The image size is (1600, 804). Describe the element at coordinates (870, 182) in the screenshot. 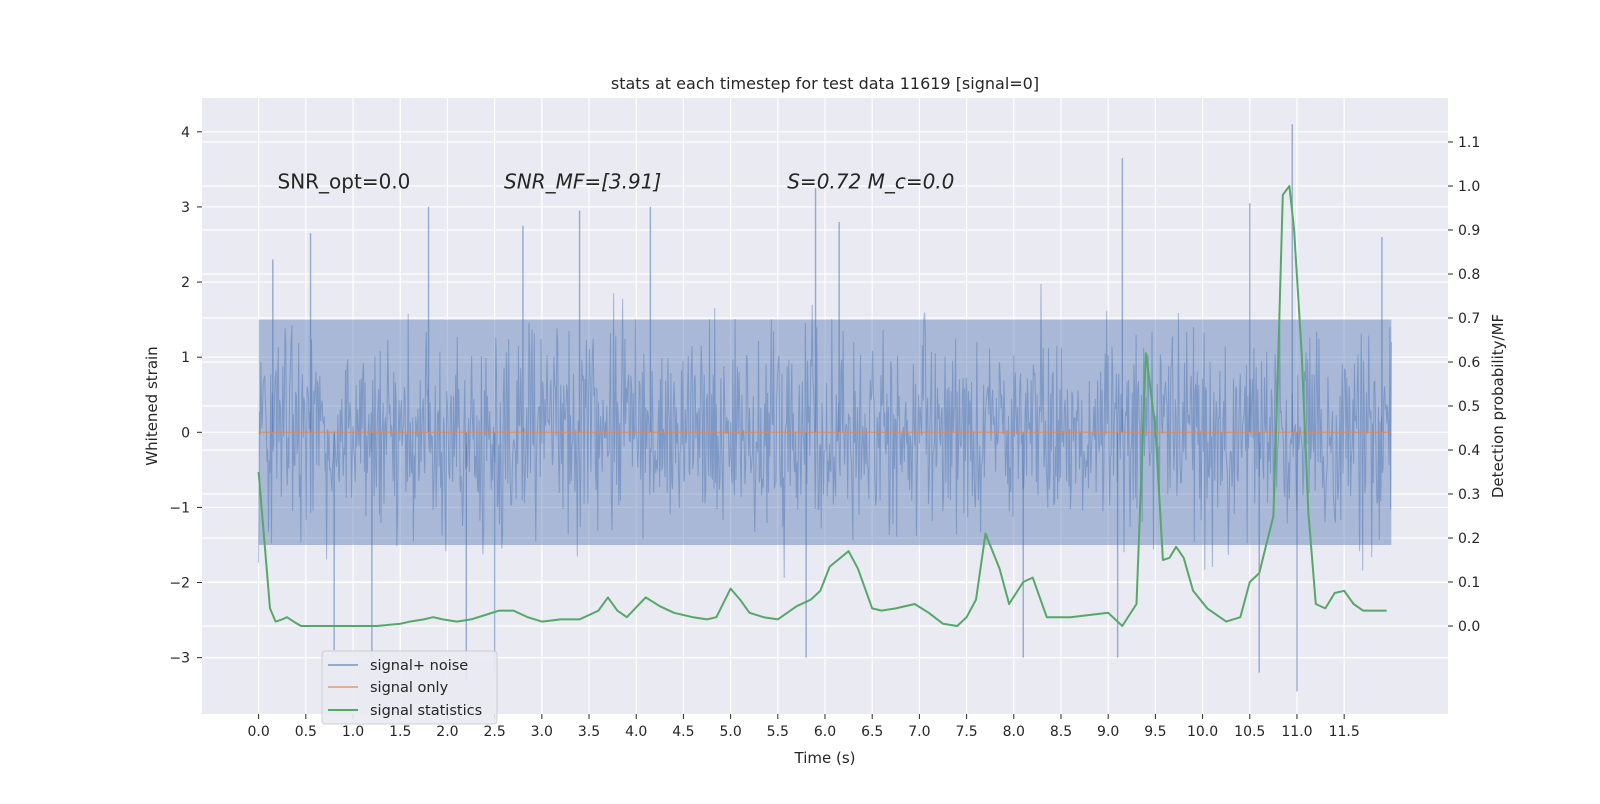

I see `annotation-s-mc: S=0.72 M_c=0.0` at that location.